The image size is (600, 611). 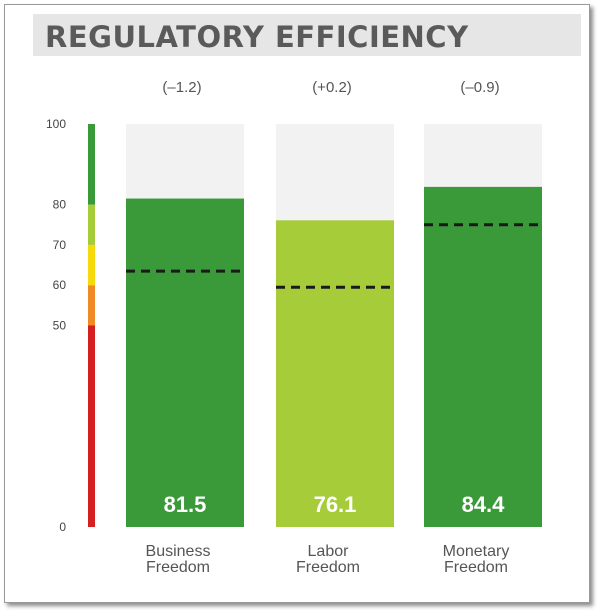 What do you see at coordinates (181, 87) in the screenshot?
I see `change-label: (–1.2)` at bounding box center [181, 87].